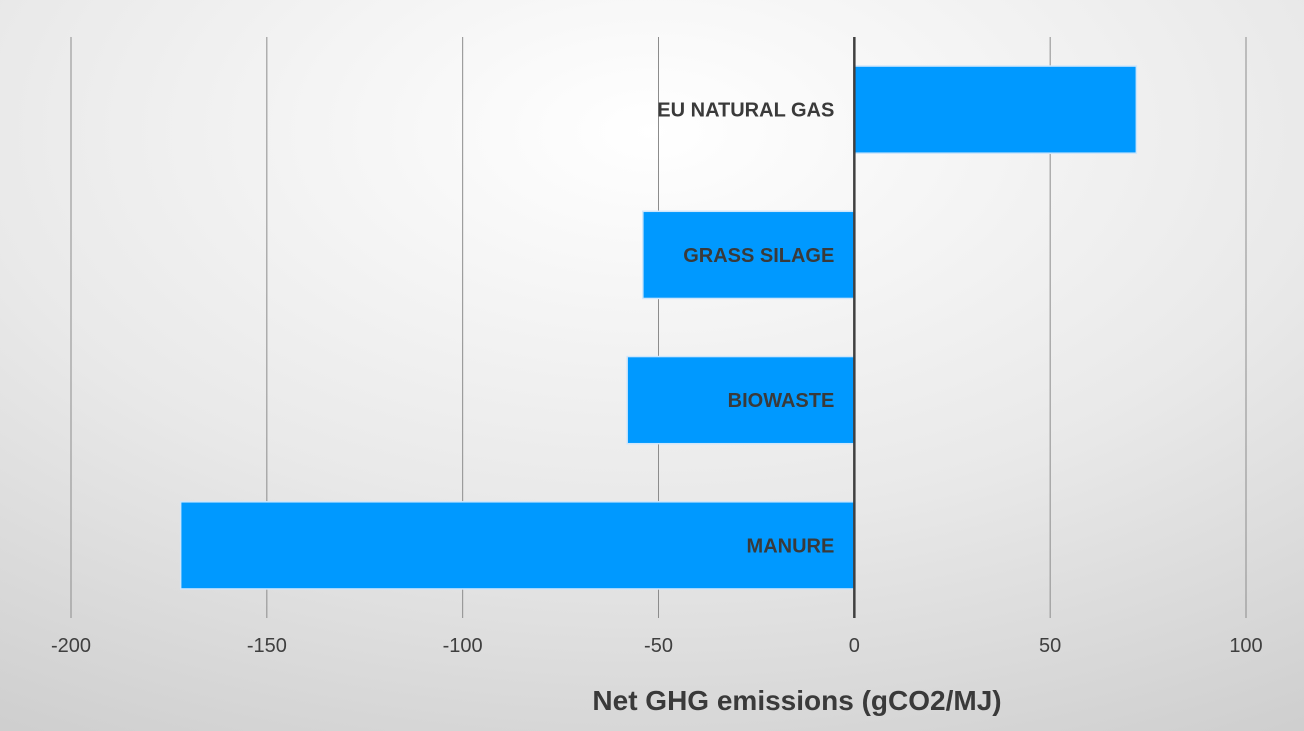 The height and width of the screenshot is (731, 1304). What do you see at coordinates (1050, 646) in the screenshot?
I see `x-tick-label-5: 50` at bounding box center [1050, 646].